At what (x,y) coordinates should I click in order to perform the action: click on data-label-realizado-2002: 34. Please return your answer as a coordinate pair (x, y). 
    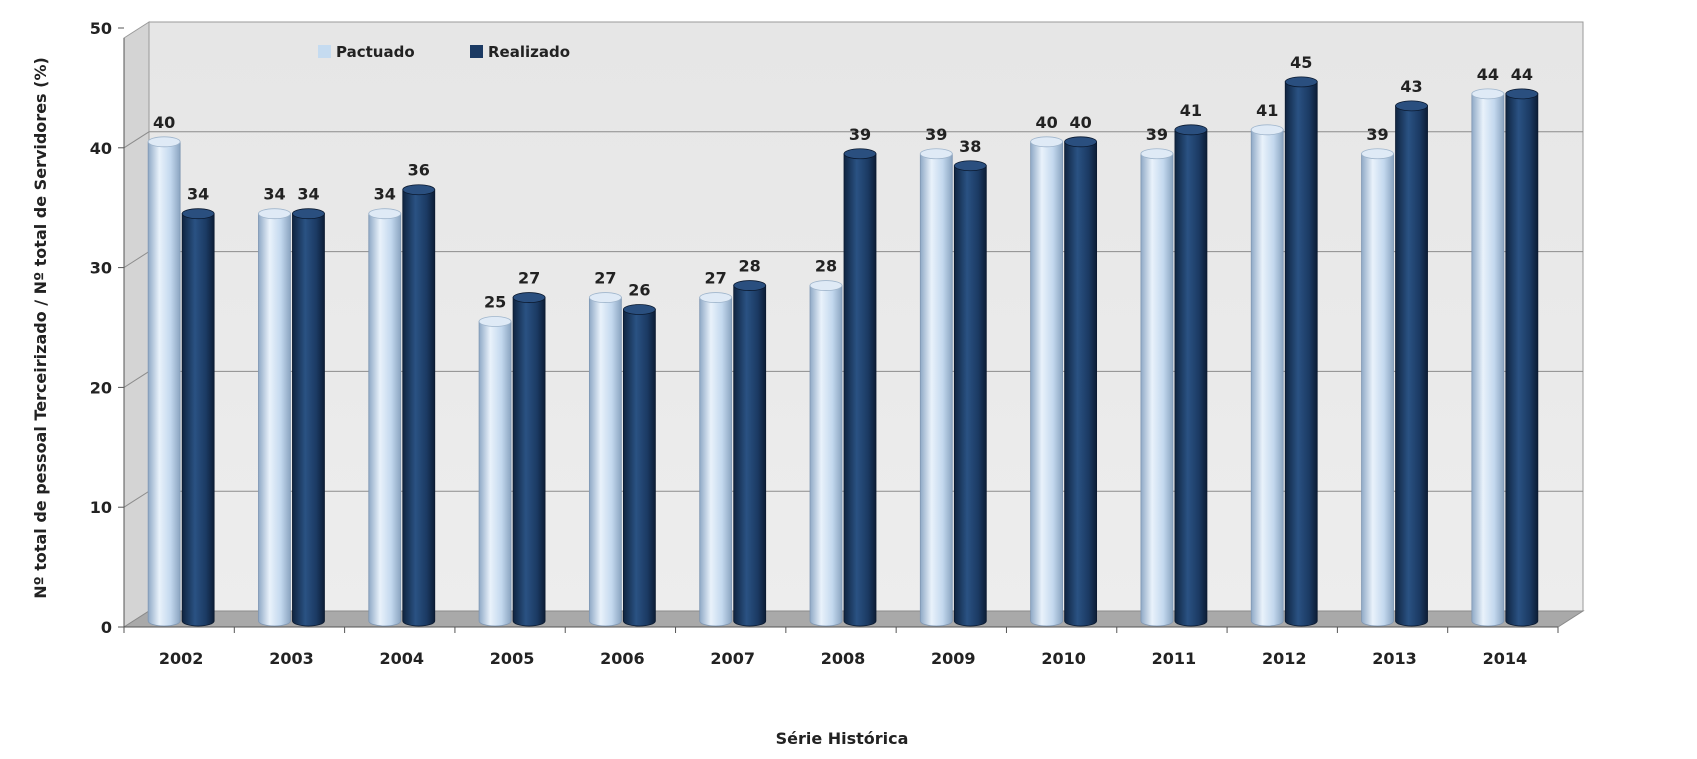
    Looking at the image, I should click on (198, 194).